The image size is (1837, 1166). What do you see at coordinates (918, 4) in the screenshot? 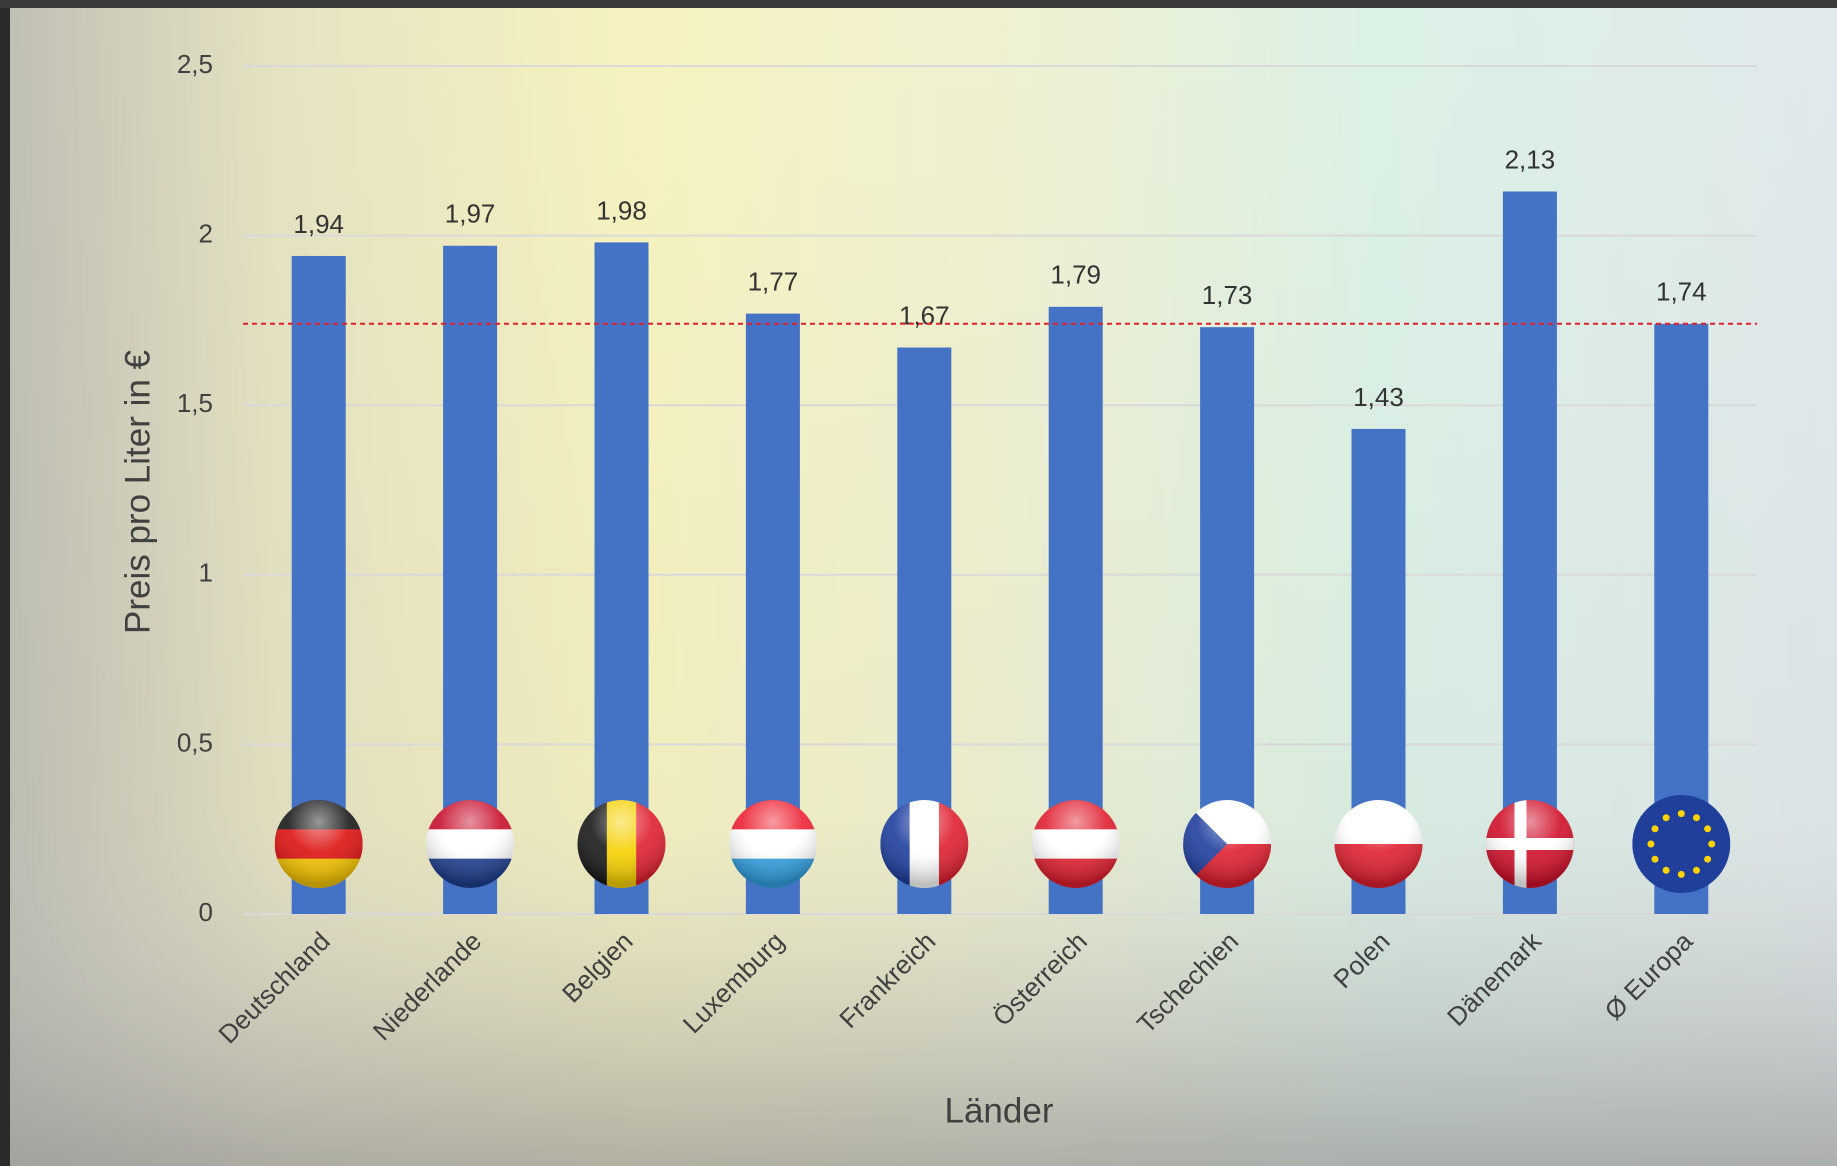
I see `frame-top` at bounding box center [918, 4].